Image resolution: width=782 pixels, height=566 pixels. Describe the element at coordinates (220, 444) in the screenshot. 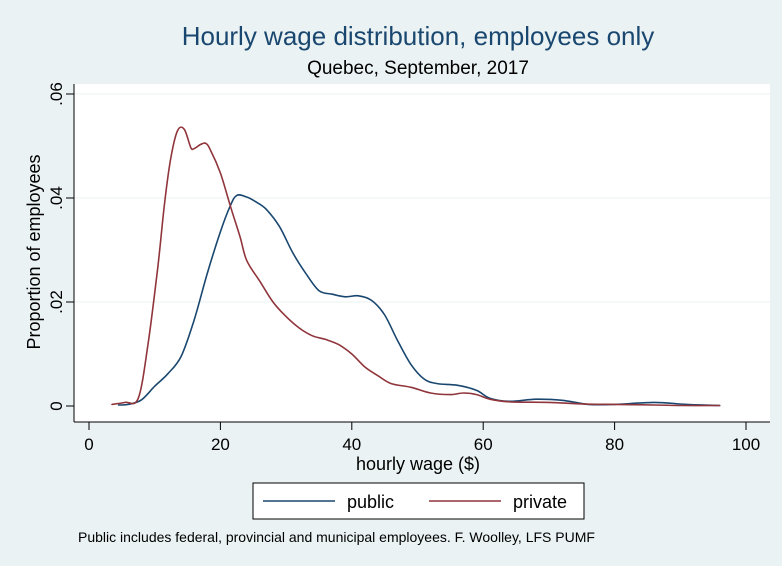

I see `x-tick-label-1: 20` at that location.